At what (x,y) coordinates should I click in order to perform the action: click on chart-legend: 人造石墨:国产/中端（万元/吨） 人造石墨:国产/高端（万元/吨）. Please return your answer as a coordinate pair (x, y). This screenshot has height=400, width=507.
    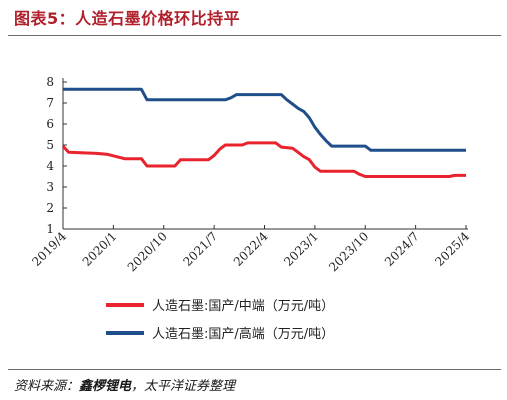
    Looking at the image, I should click on (220, 320).